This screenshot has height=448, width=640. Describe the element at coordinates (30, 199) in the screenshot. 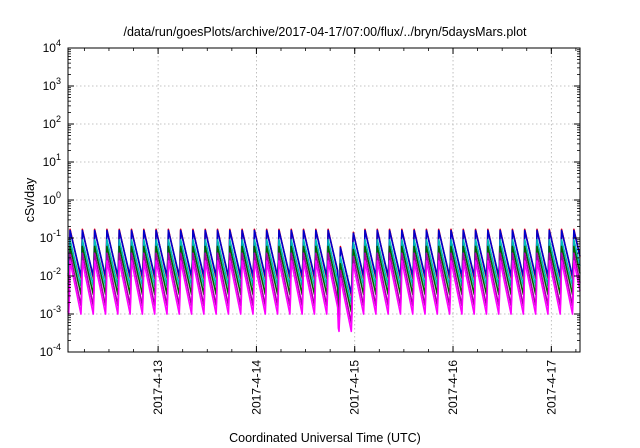

I see `y-axis-label: cSv/day` at that location.